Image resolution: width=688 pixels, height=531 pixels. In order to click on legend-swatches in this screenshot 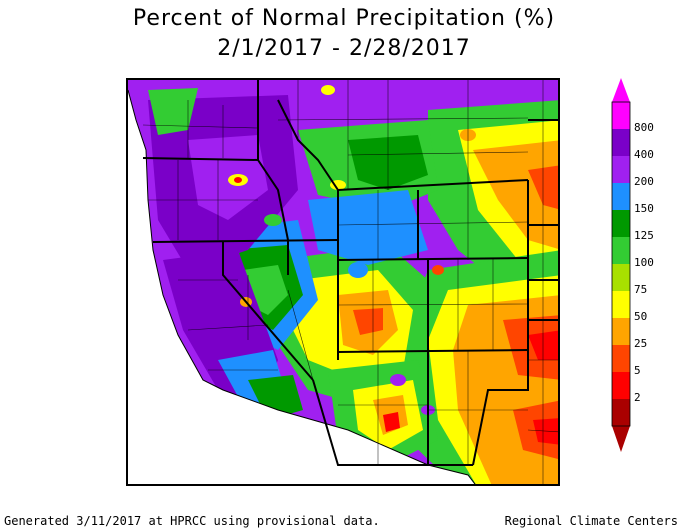, I will do `click(621, 264)`.